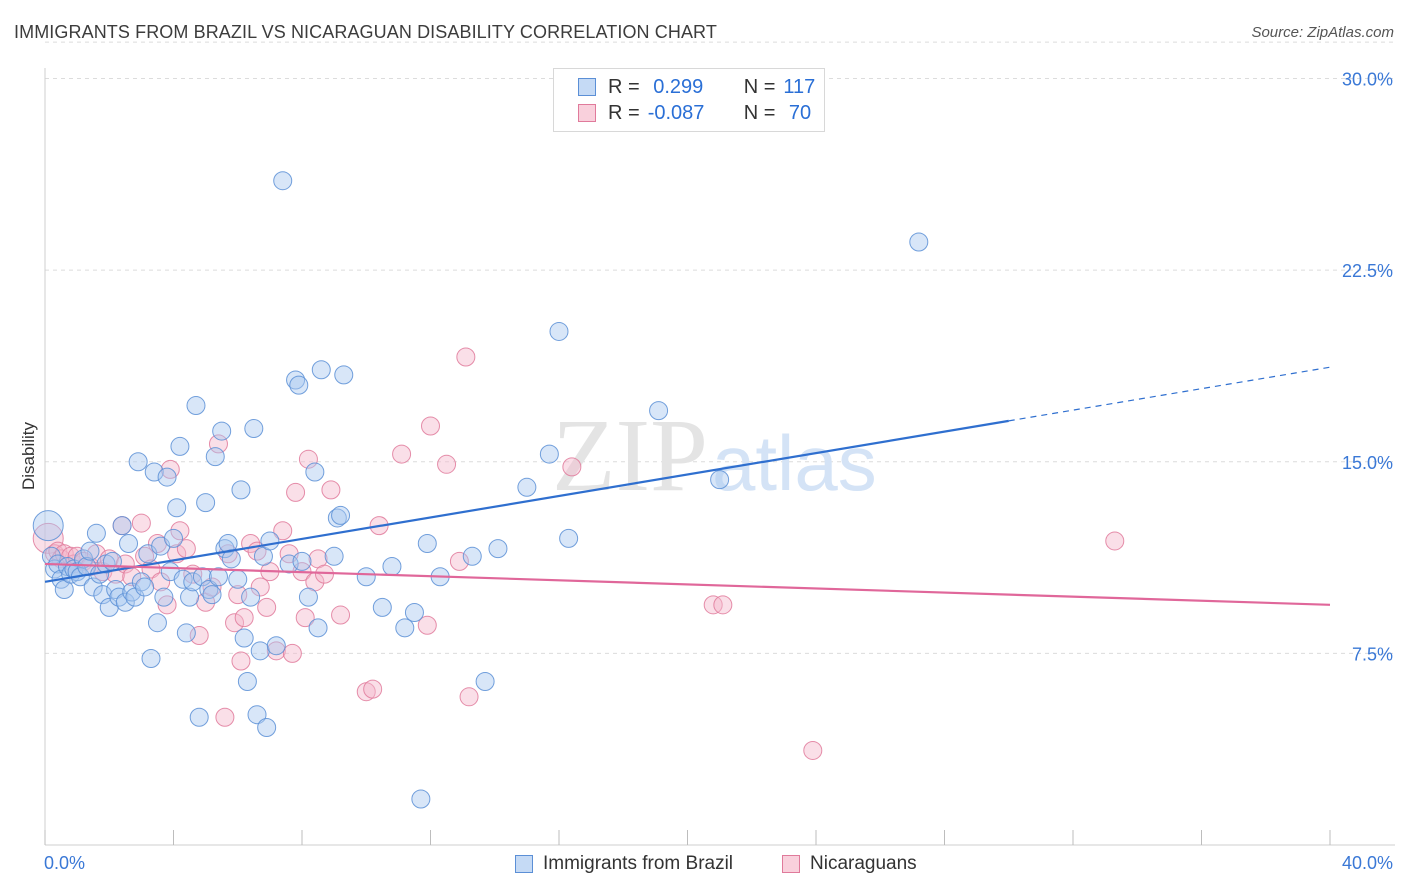  I want to click on legend-row-nicaraguans: R = -0.087 N = 70, so click(694, 113).